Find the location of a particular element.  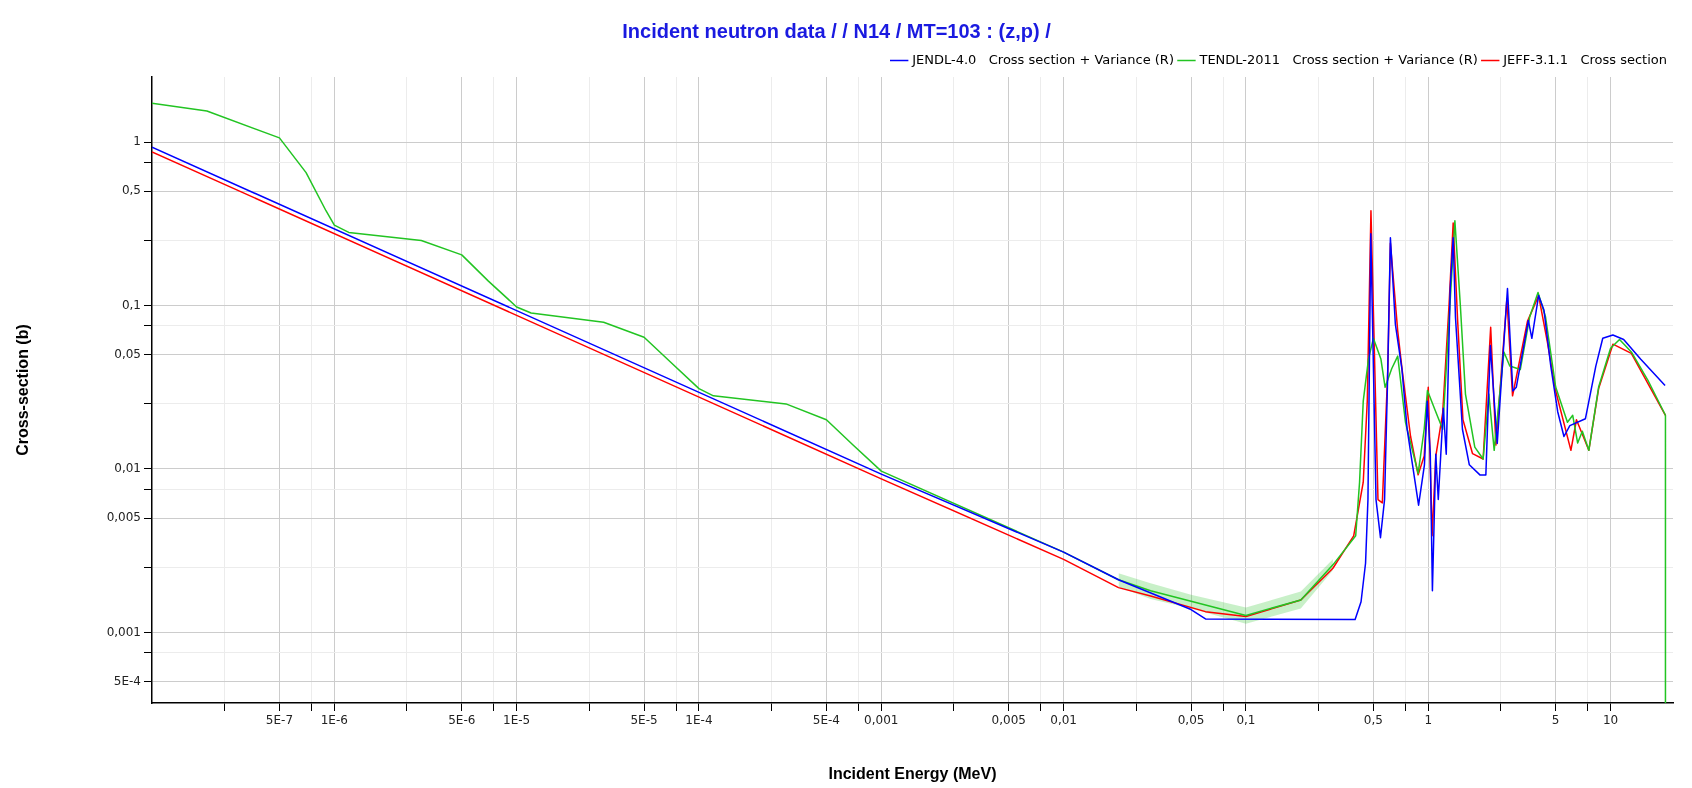

x-tick-label: 10 is located at coordinates (1610, 720).